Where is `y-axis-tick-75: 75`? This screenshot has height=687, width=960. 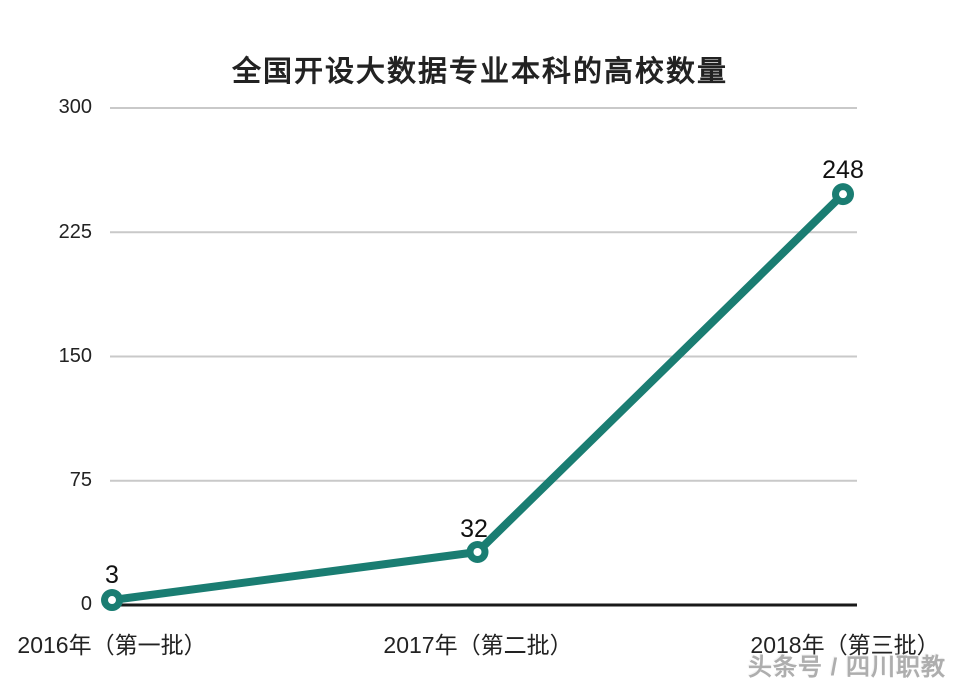 y-axis-tick-75: 75 is located at coordinates (80, 480).